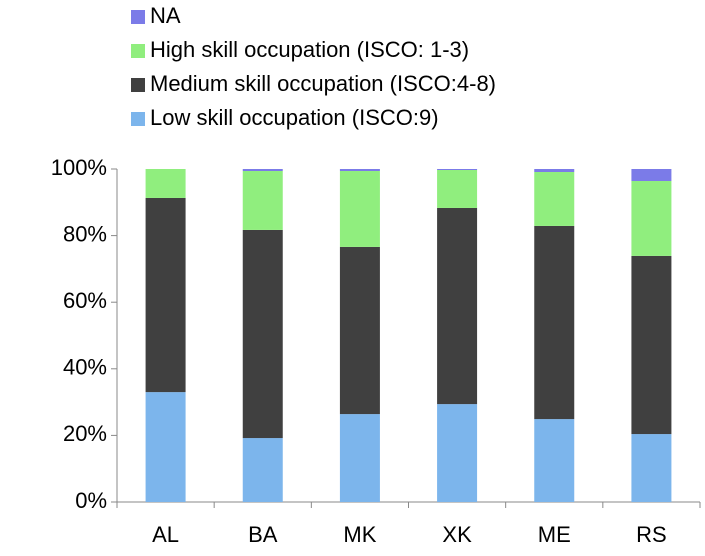 The width and height of the screenshot is (705, 556). What do you see at coordinates (85, 433) in the screenshot?
I see `y-tick-label: 20%` at bounding box center [85, 433].